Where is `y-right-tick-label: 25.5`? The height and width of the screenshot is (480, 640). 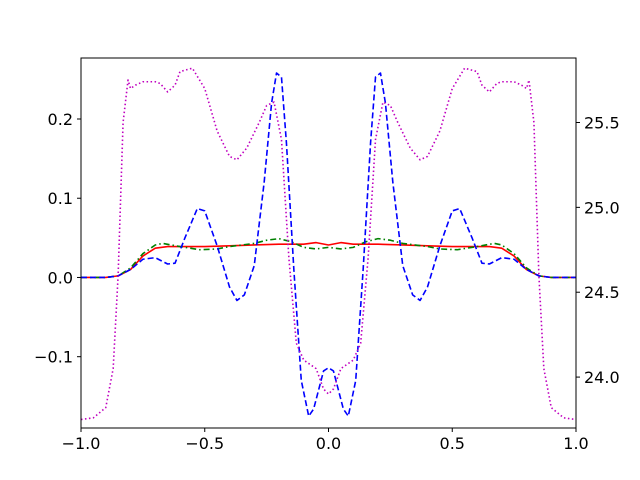 y-right-tick-label: 25.5 is located at coordinates (602, 122).